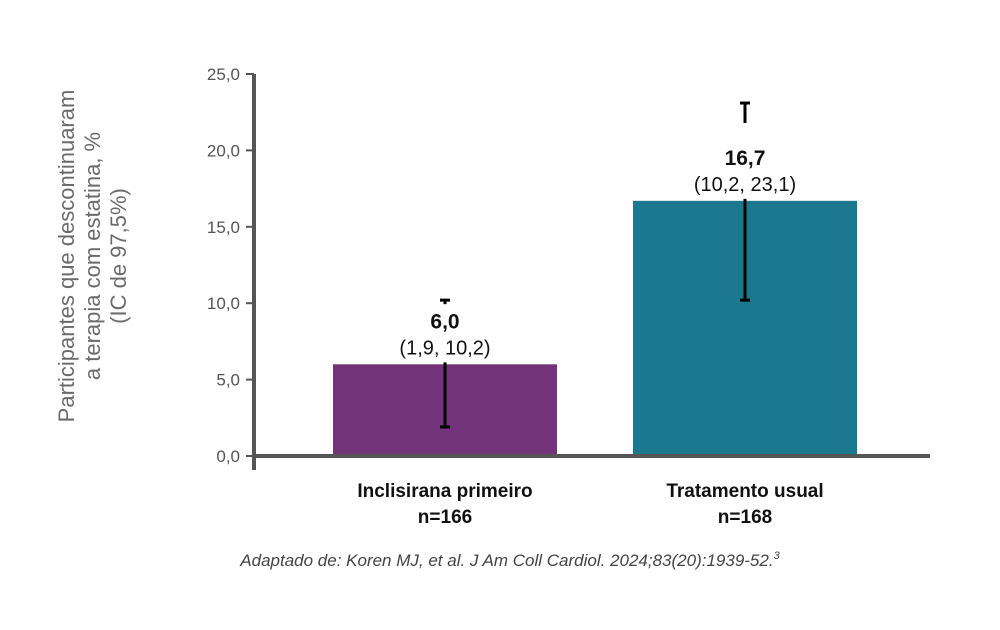 This screenshot has width=1000, height=630. Describe the element at coordinates (745, 517) in the screenshot. I see `category-n-label: n=168` at that location.